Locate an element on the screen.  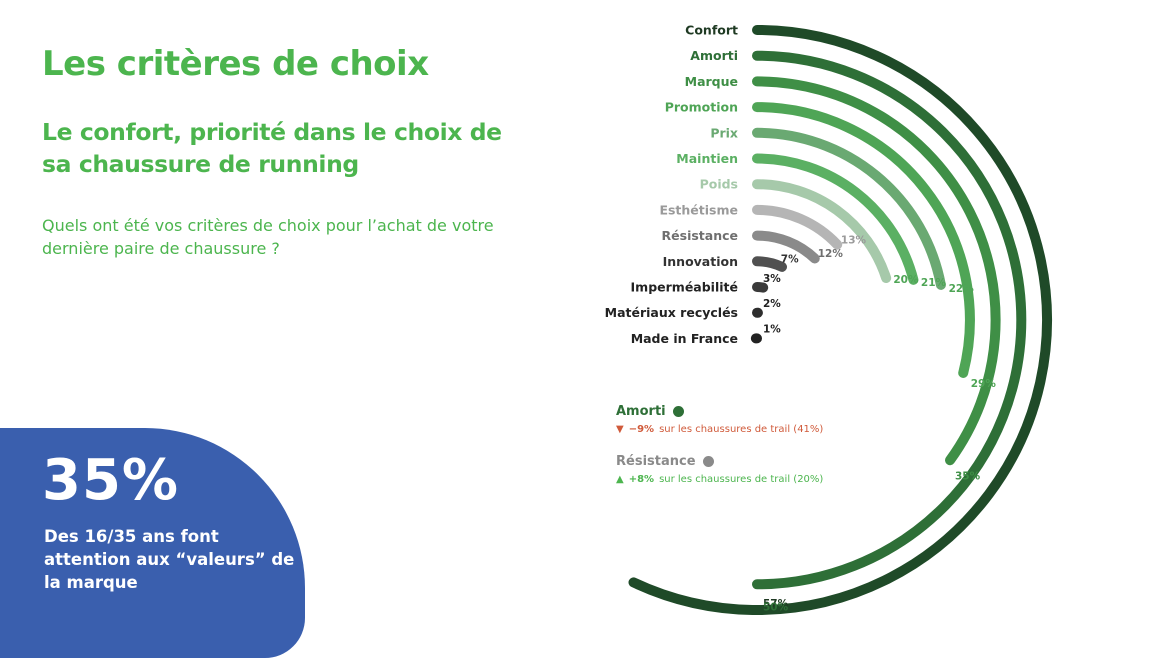
value-label-promotion: 29% is located at coordinates (984, 384).